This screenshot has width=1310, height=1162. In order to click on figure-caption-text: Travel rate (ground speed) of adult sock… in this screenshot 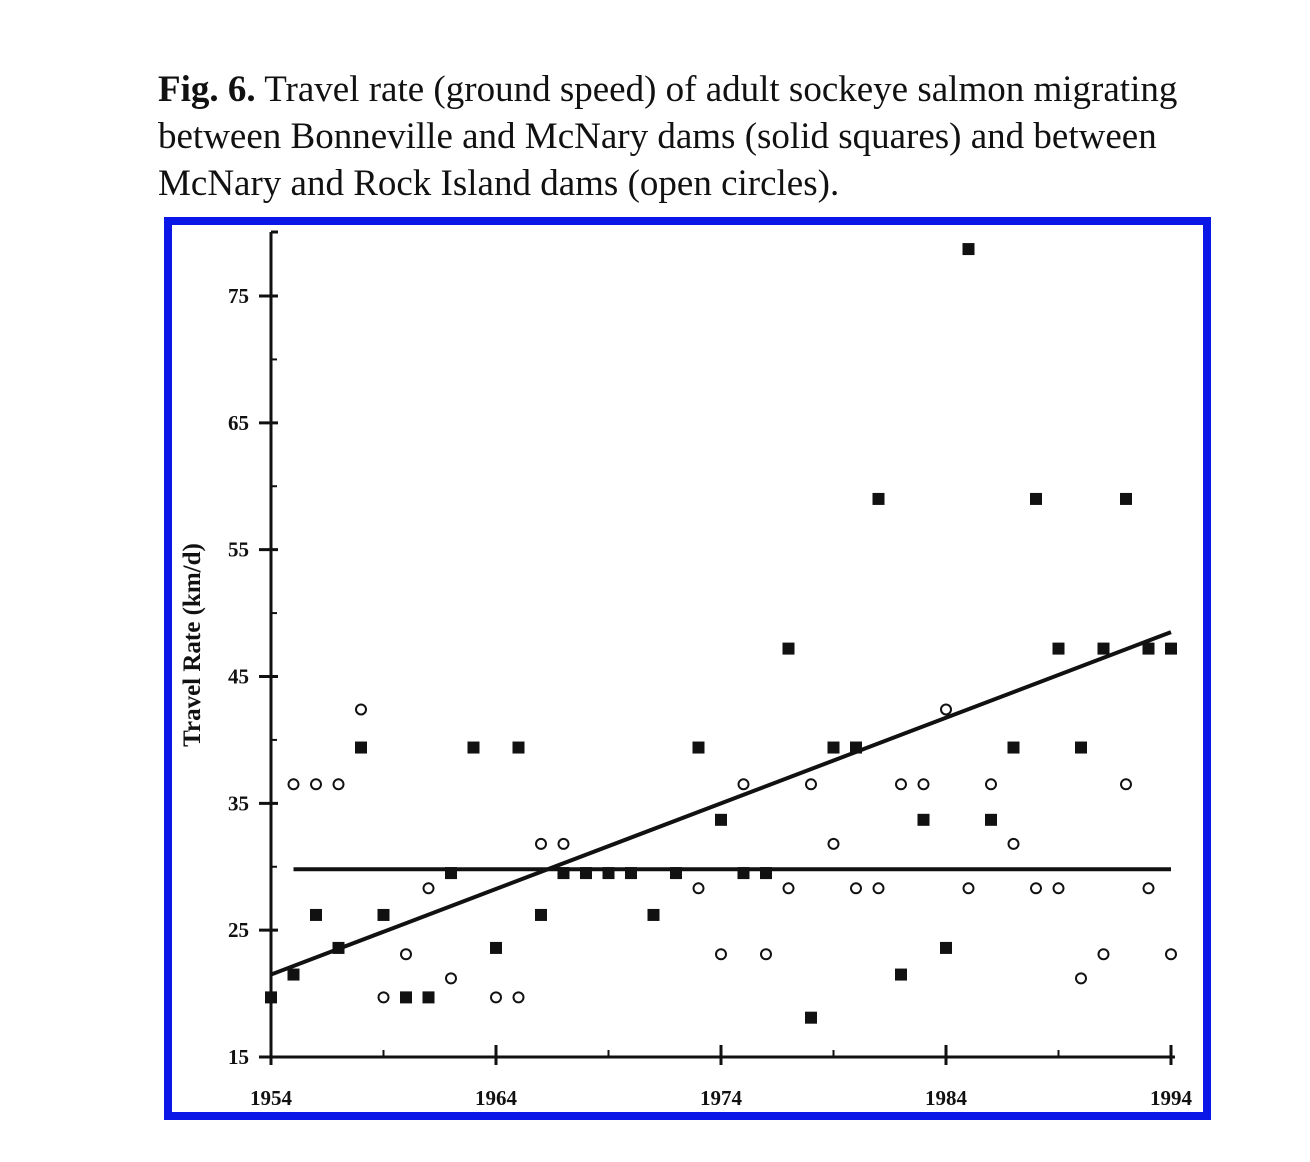, I will do `click(668, 136)`.